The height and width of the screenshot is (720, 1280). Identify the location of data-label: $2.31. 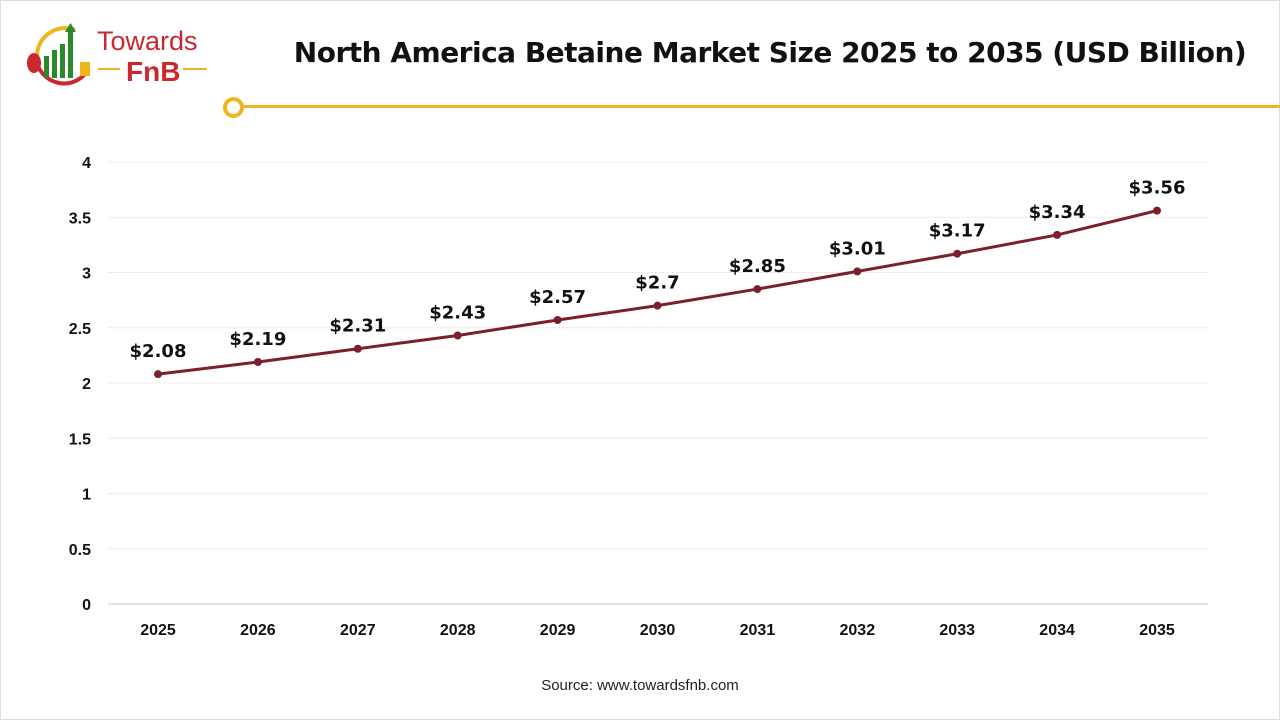
(357, 326).